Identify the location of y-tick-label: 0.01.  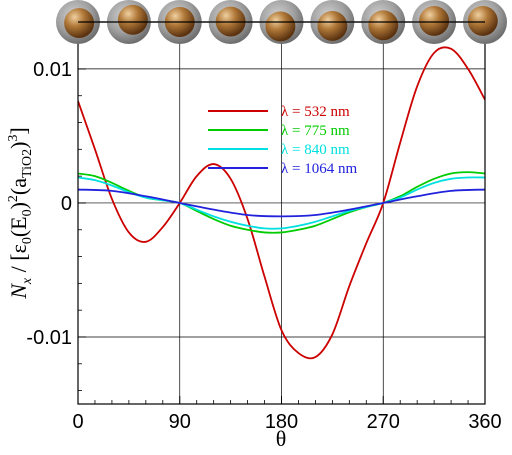
(52, 70).